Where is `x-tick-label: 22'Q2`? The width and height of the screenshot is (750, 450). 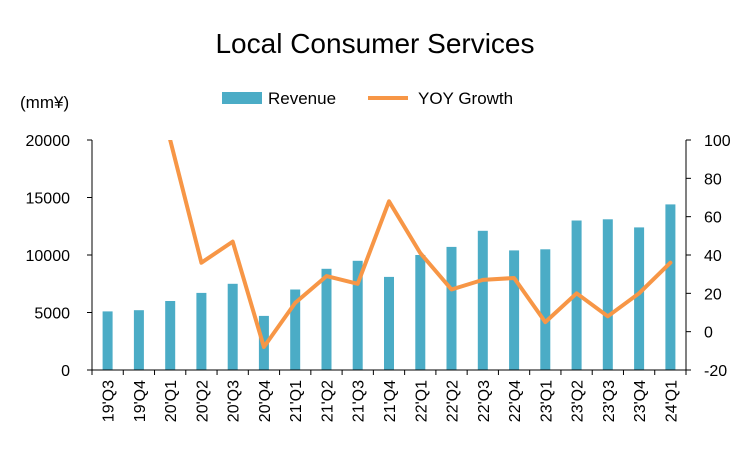
x-tick-label: 22'Q2 is located at coordinates (453, 401).